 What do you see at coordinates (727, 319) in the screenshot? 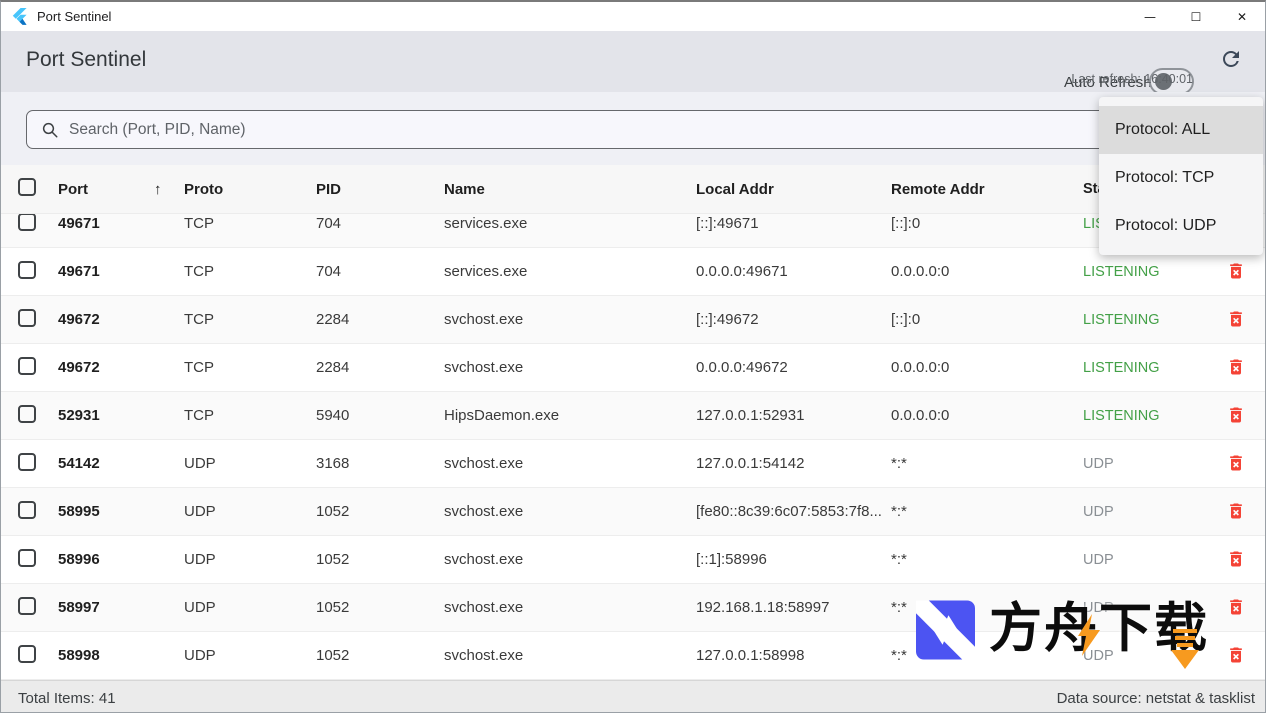
I see `cell-local-addr: [::]:49672` at bounding box center [727, 319].